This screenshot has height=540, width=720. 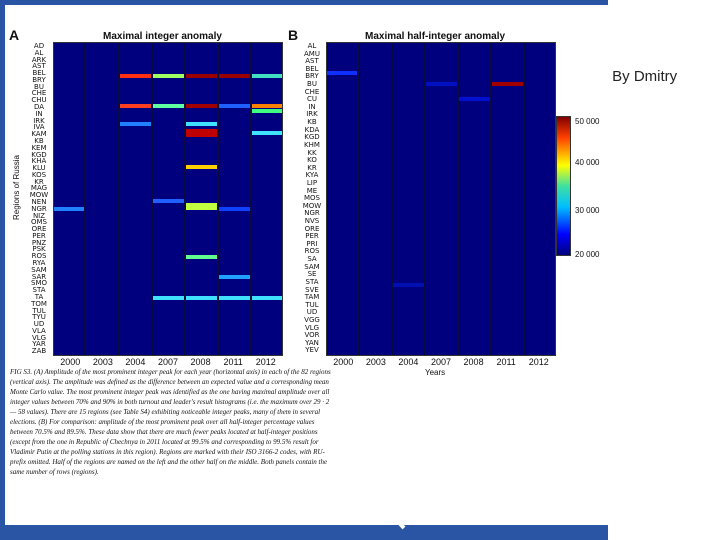 I want to click on region-label: CU, so click(x=311, y=99).